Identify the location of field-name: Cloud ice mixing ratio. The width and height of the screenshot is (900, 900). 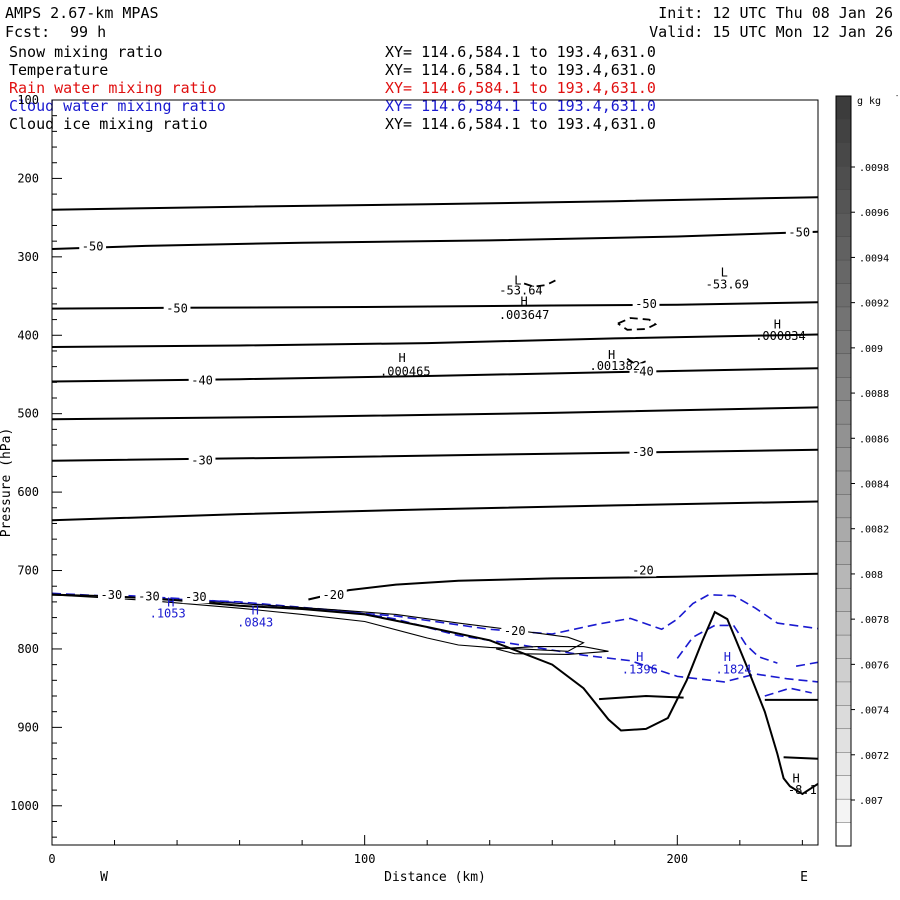
(108, 124).